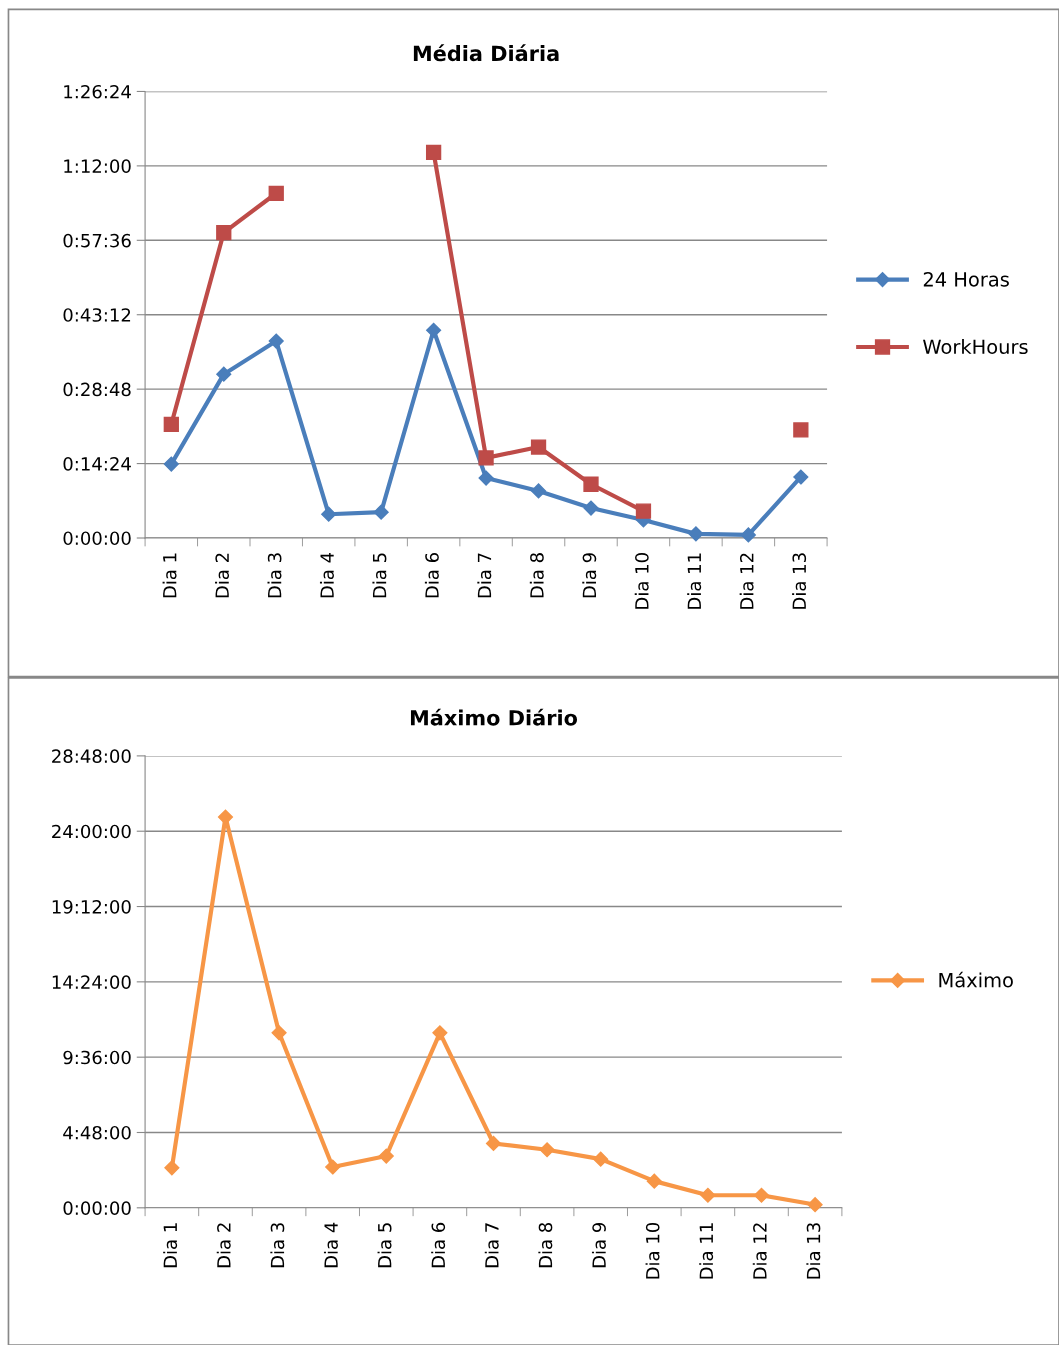 Image resolution: width=1059 pixels, height=1345 pixels. I want to click on y-tick-label: 28:48:00, so click(91, 756).